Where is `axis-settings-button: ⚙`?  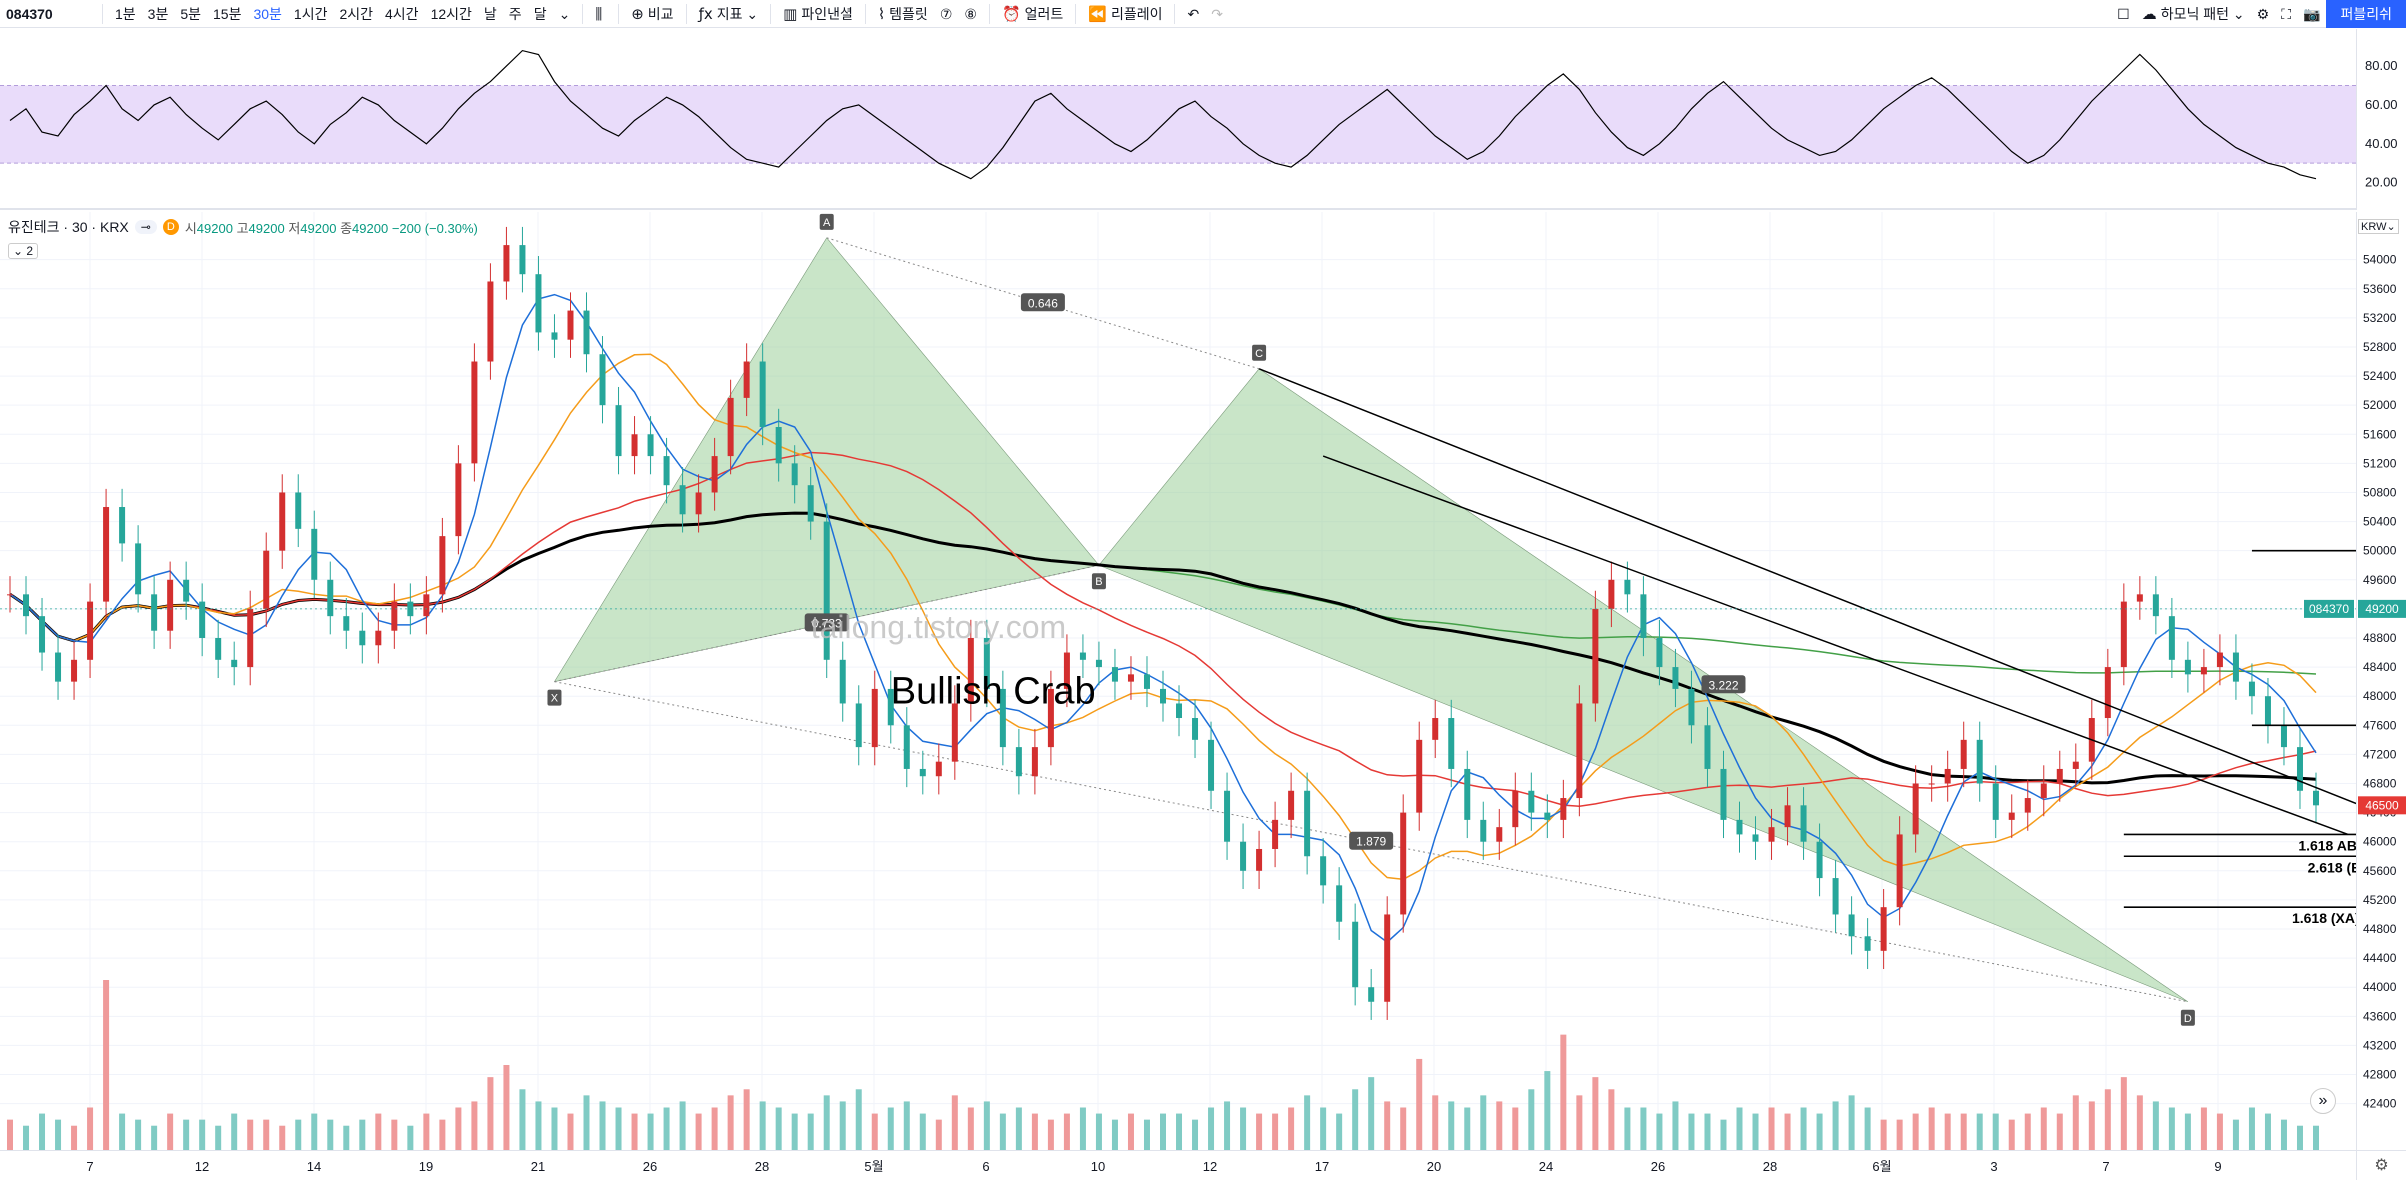 axis-settings-button: ⚙ is located at coordinates (2381, 1165).